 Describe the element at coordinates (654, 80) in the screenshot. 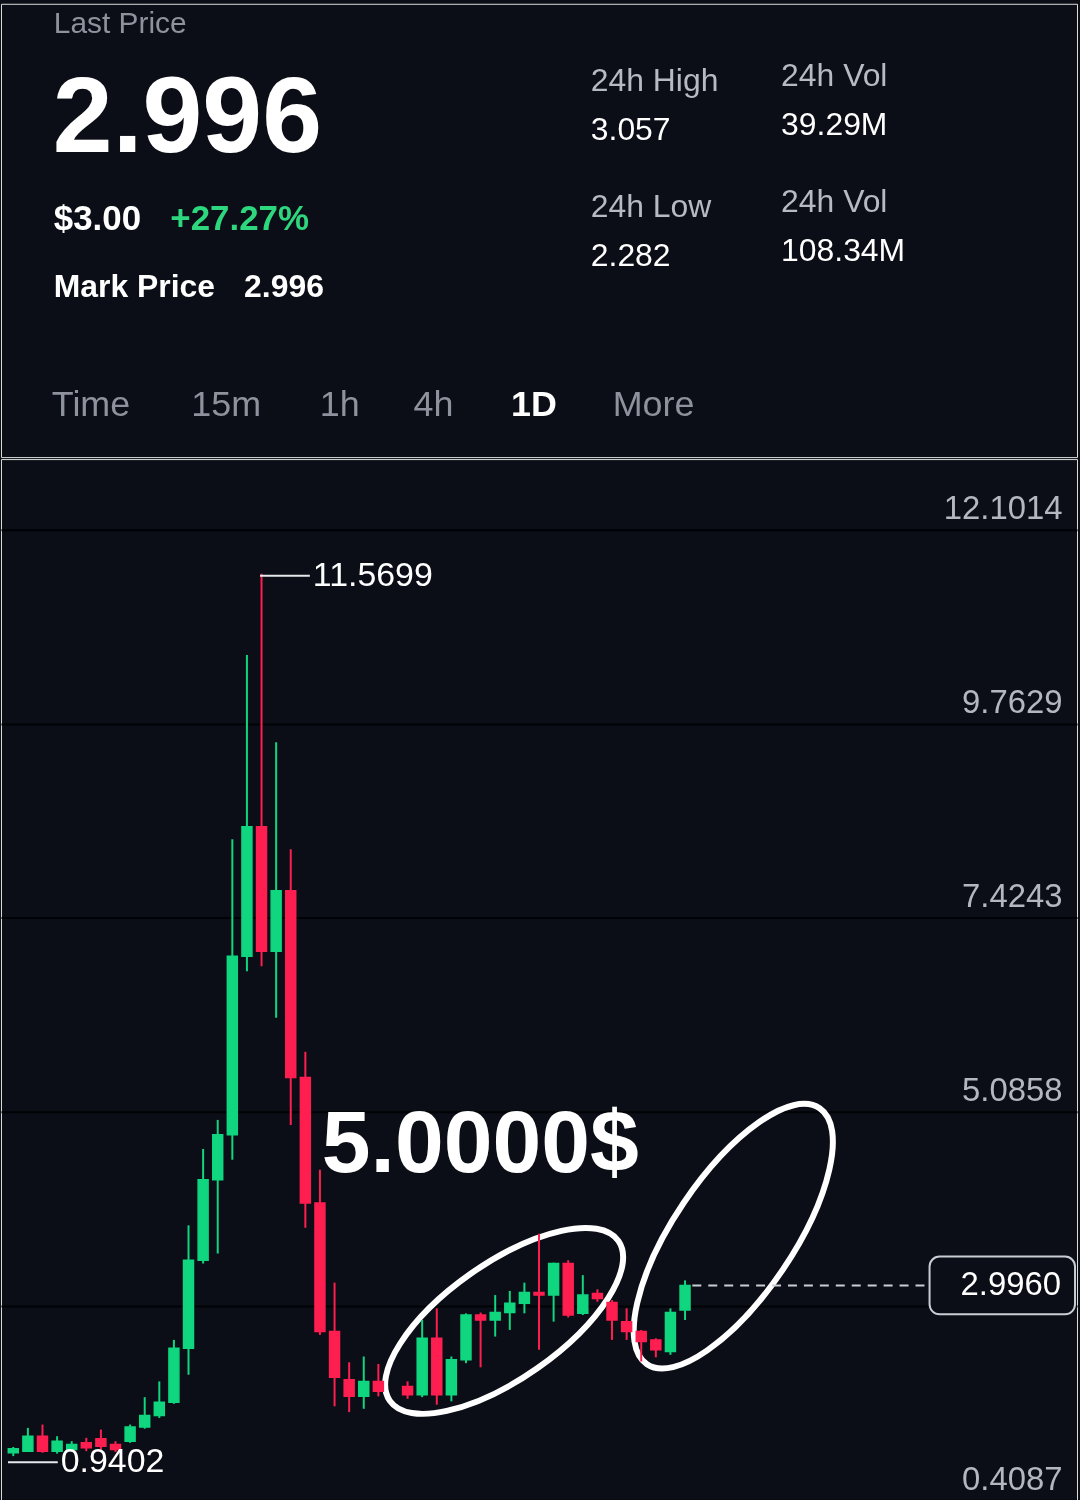

I see `text: 24h High` at that location.